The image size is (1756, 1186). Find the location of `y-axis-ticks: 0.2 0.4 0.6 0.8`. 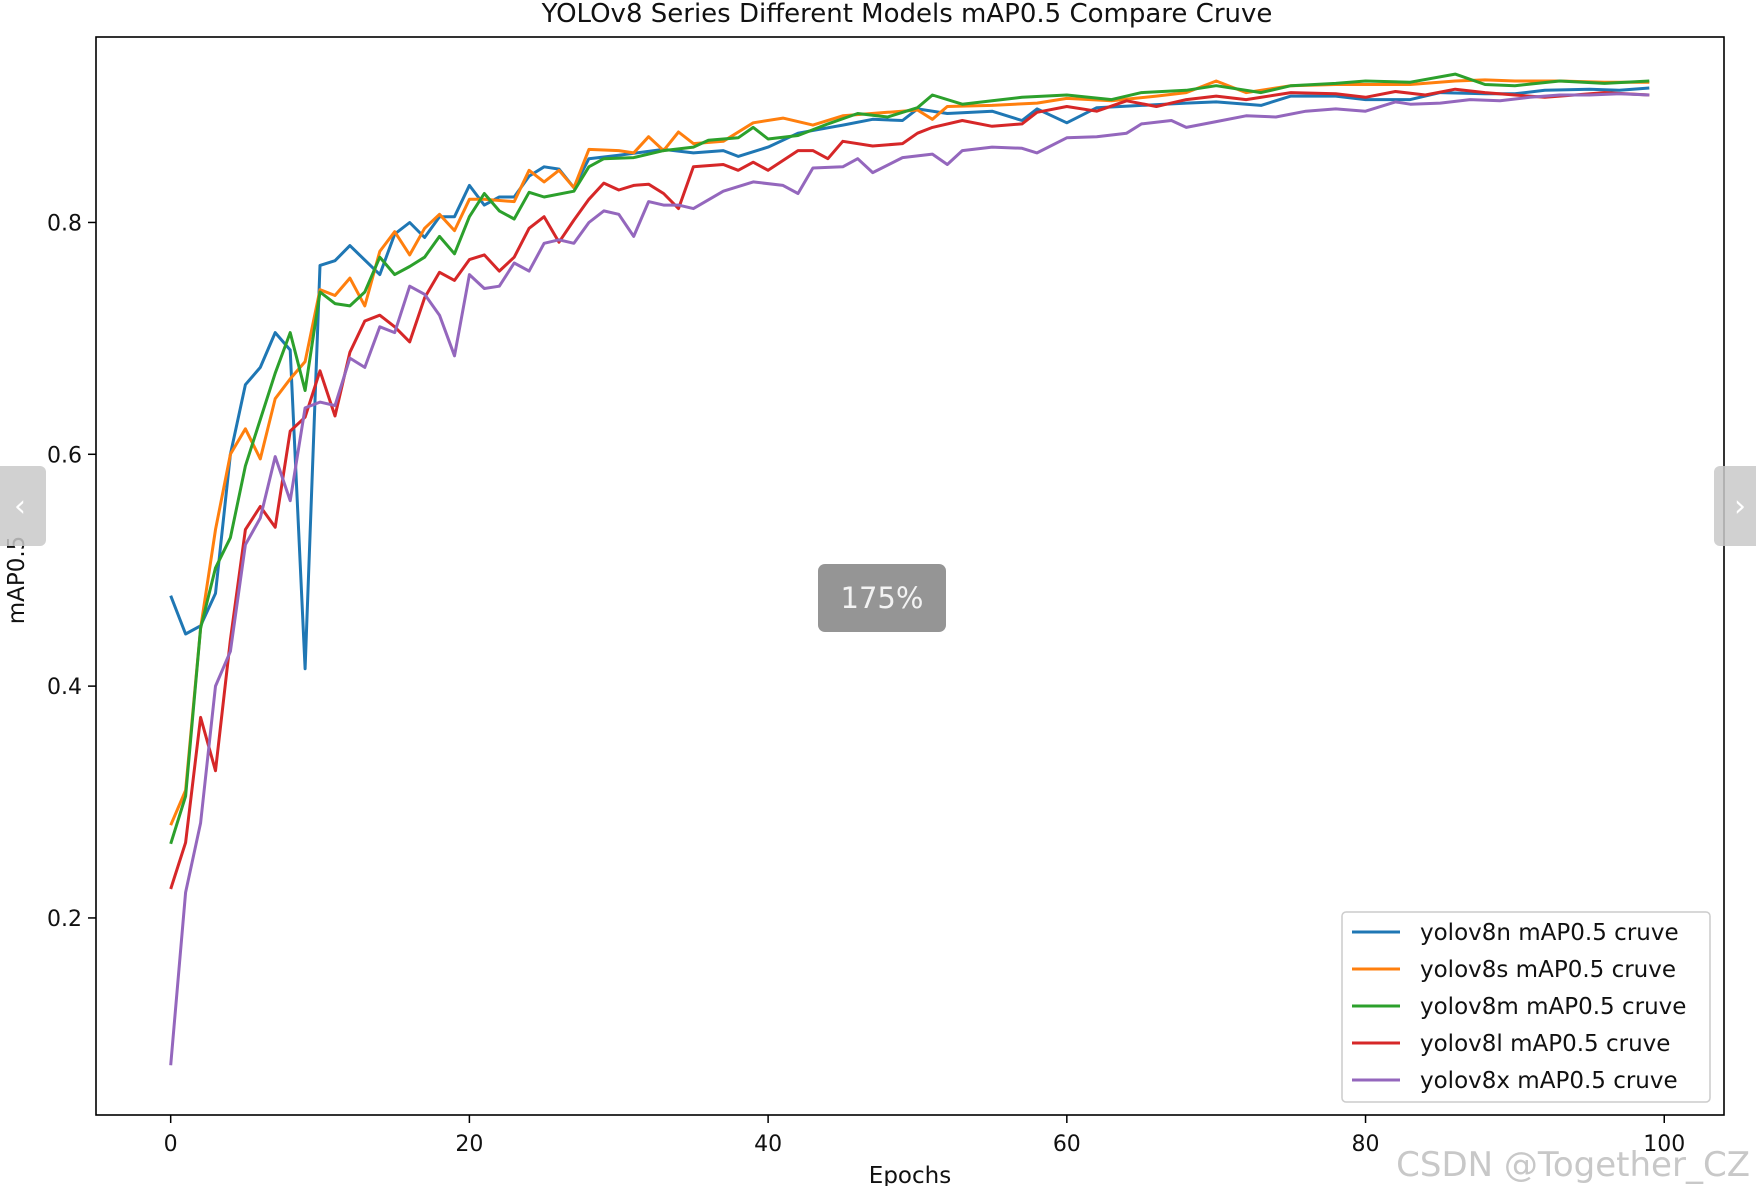

y-axis-ticks: 0.2 0.4 0.6 0.8 is located at coordinates (71, 571).